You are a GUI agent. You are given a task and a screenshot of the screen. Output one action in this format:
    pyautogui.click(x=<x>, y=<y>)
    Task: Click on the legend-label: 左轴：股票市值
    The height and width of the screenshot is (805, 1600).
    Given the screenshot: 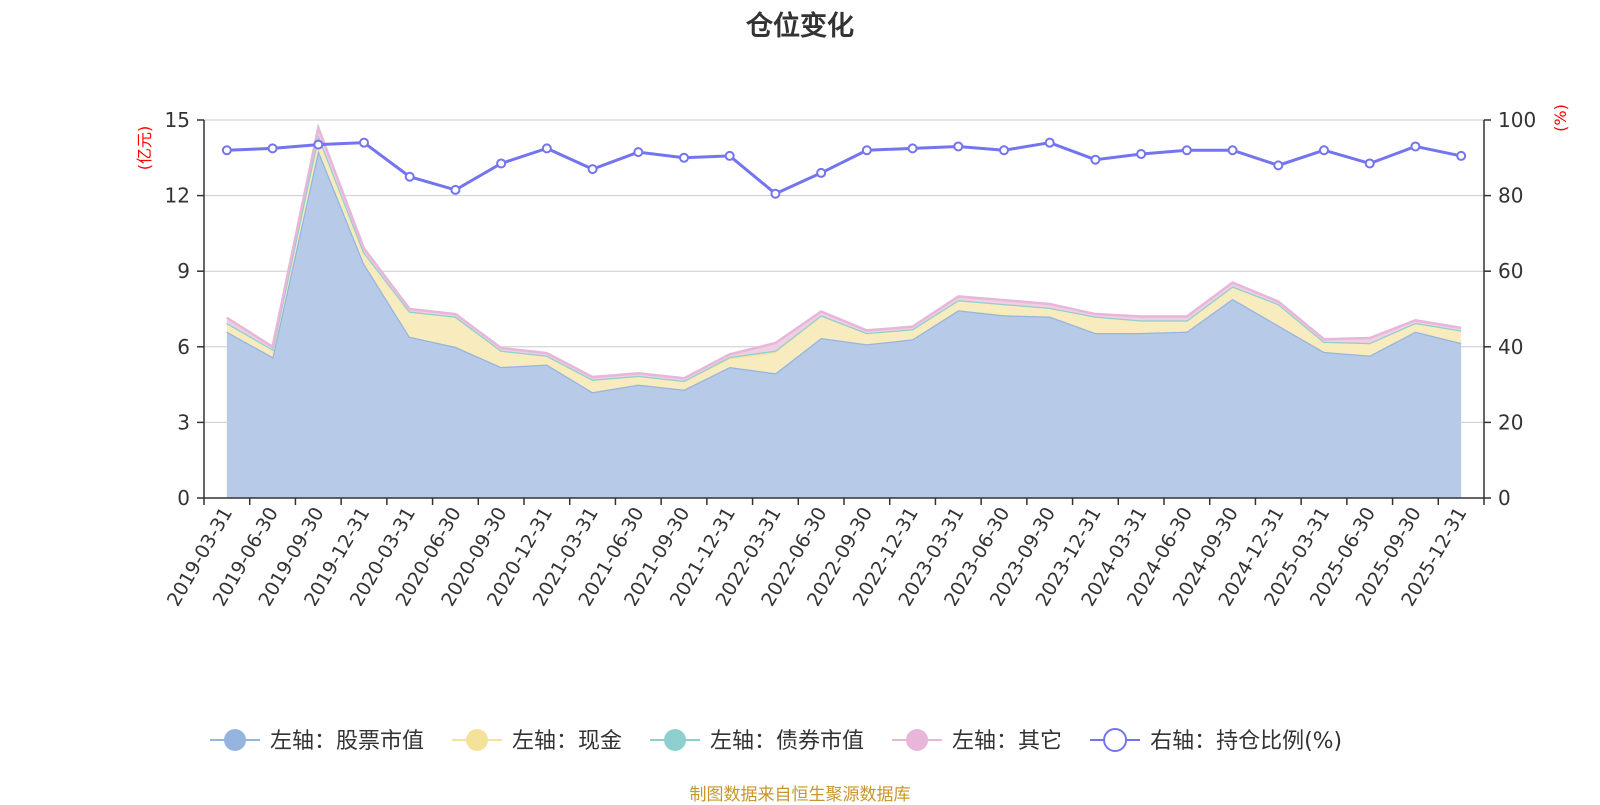 What is the action you would take?
    pyautogui.click(x=347, y=741)
    